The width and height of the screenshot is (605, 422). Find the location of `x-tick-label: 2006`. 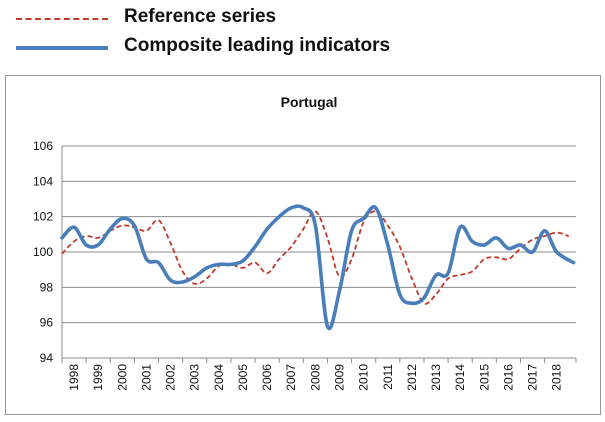

x-tick-label: 2006 is located at coordinates (267, 377).